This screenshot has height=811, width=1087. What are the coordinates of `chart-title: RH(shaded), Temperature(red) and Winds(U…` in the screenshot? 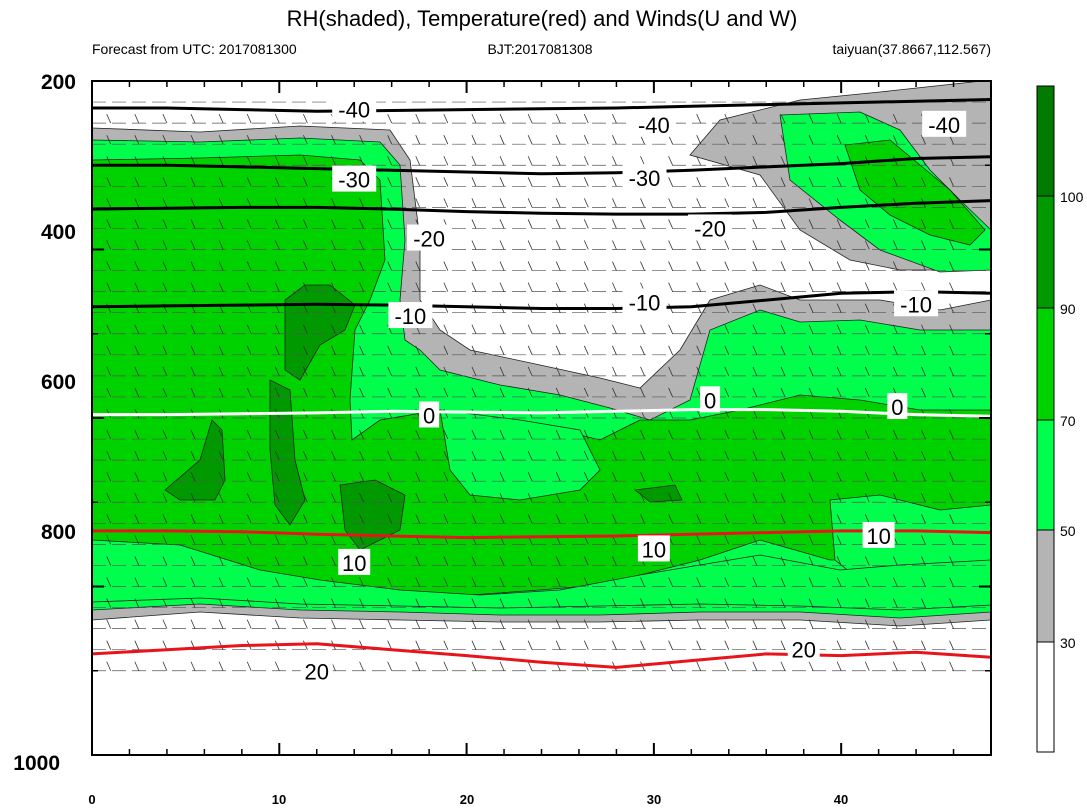 It's located at (542, 18).